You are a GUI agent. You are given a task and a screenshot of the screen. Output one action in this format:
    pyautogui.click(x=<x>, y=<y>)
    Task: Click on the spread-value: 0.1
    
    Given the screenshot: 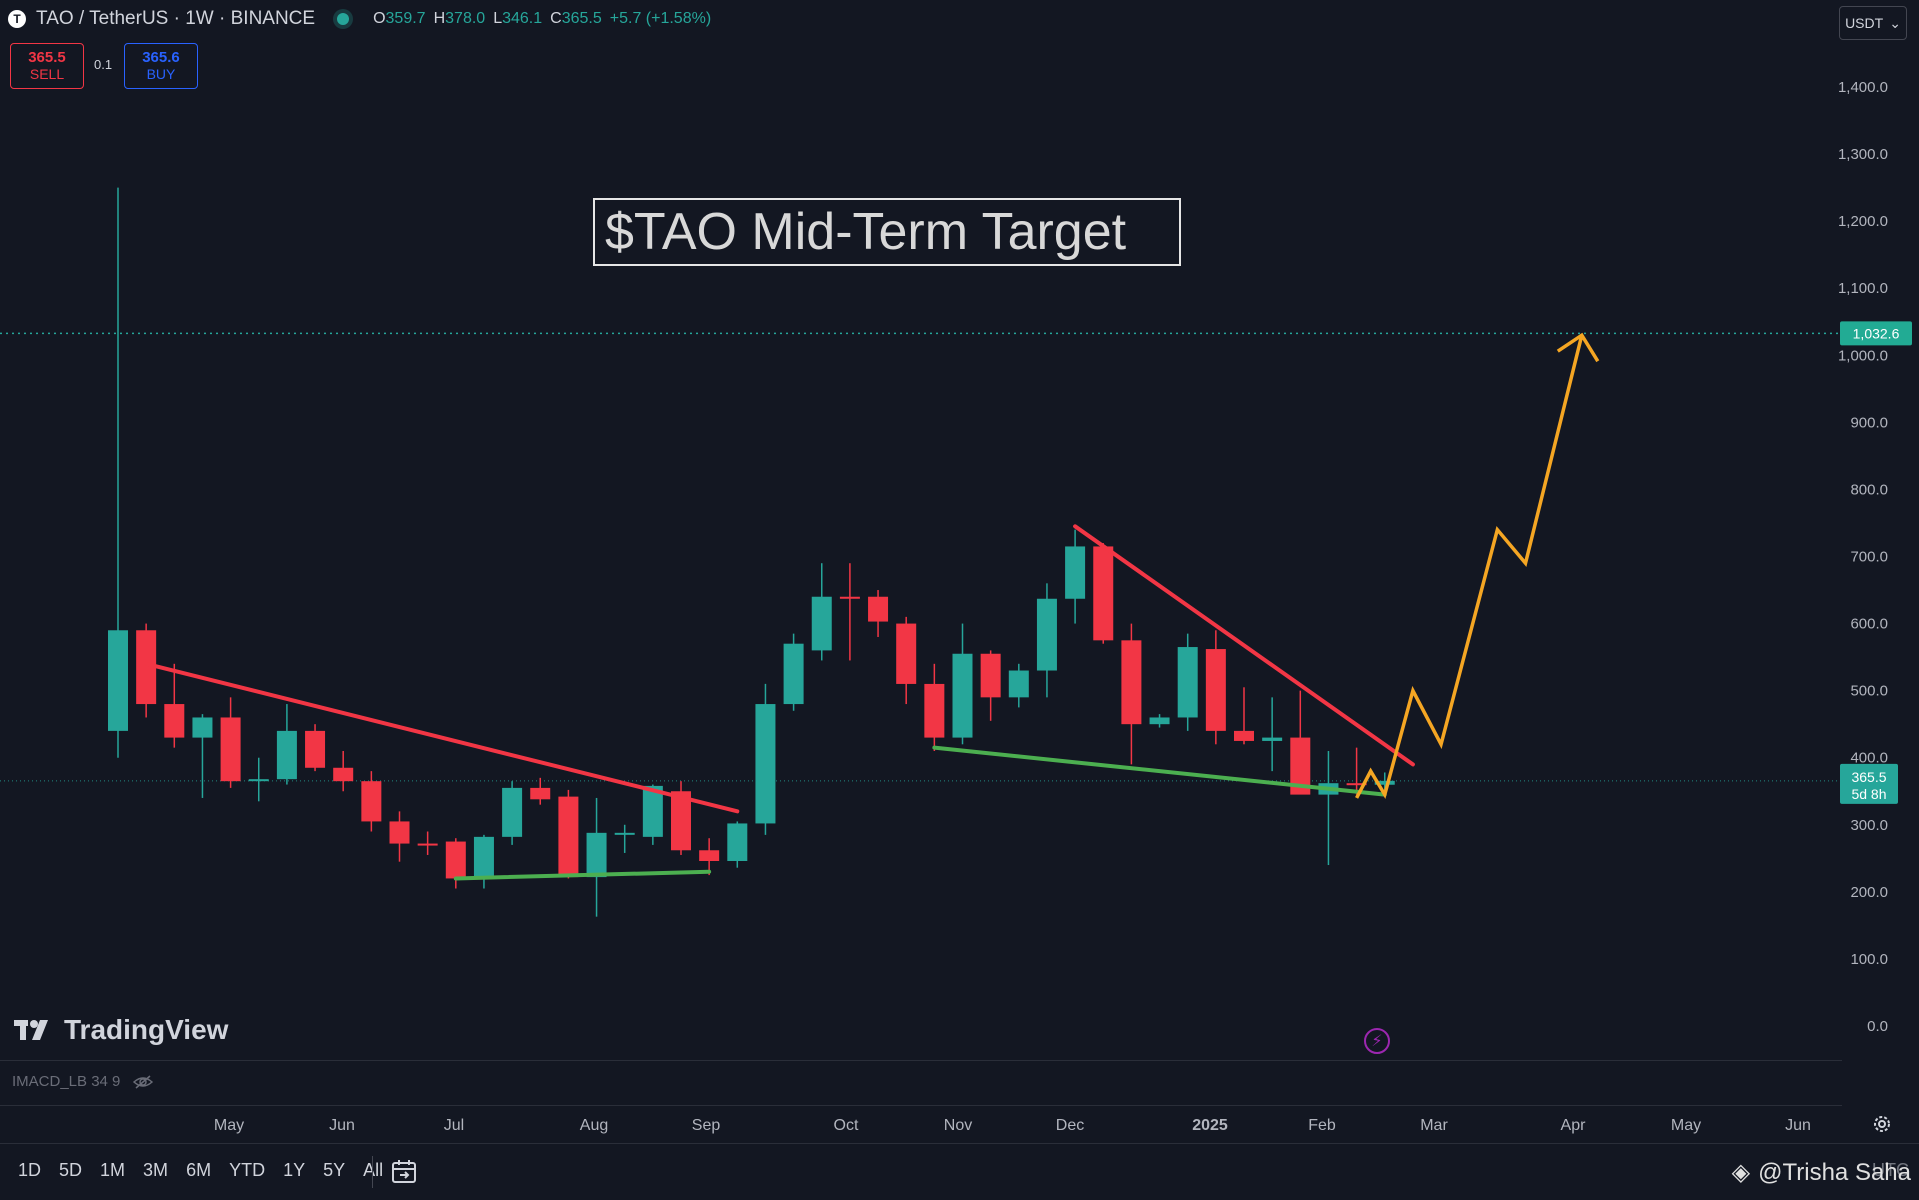 What is the action you would take?
    pyautogui.click(x=103, y=64)
    